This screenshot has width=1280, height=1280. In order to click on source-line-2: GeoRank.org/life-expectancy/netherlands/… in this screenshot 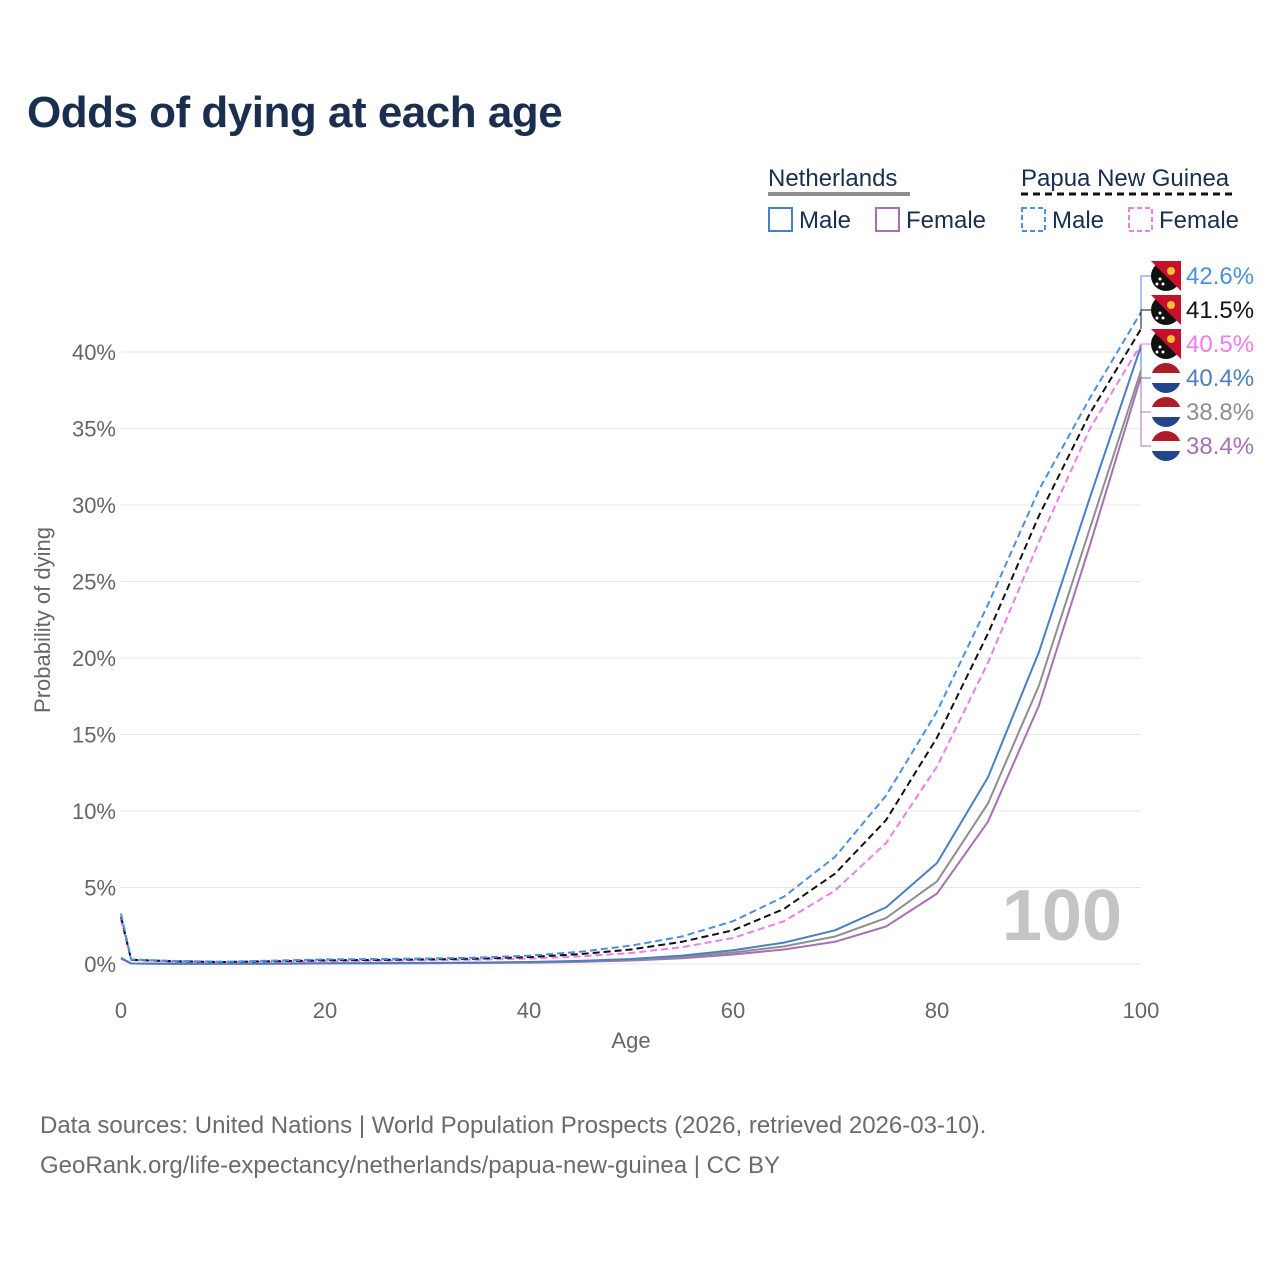, I will do `click(410, 1165)`.